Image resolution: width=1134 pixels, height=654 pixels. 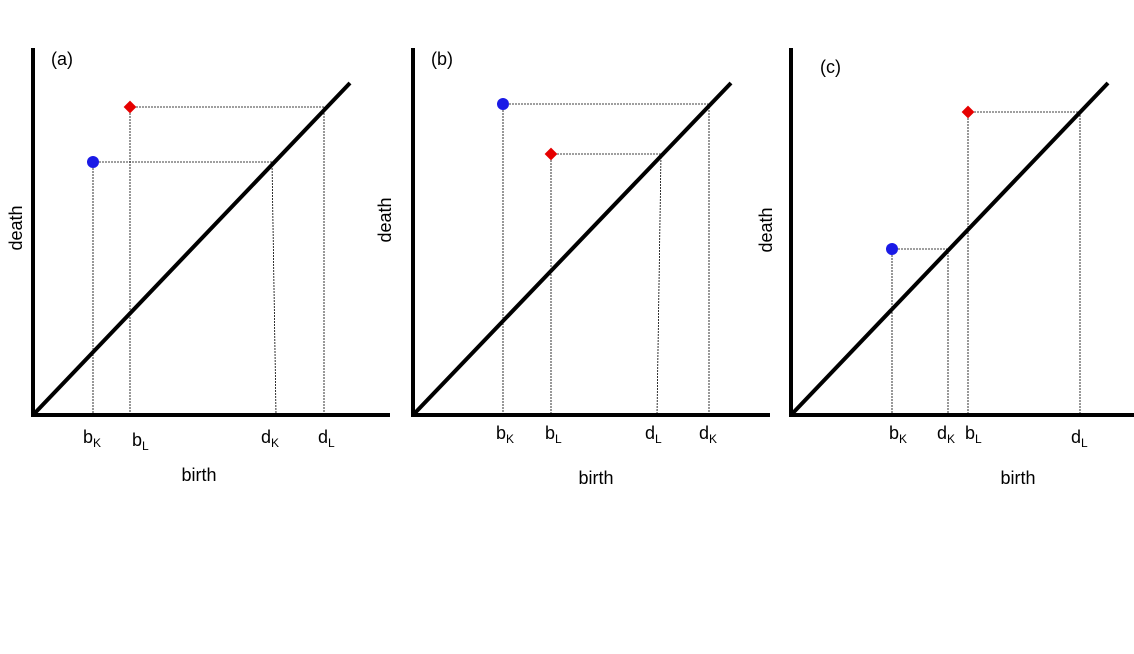 I want to click on panel-label: (a), so click(x=62, y=59).